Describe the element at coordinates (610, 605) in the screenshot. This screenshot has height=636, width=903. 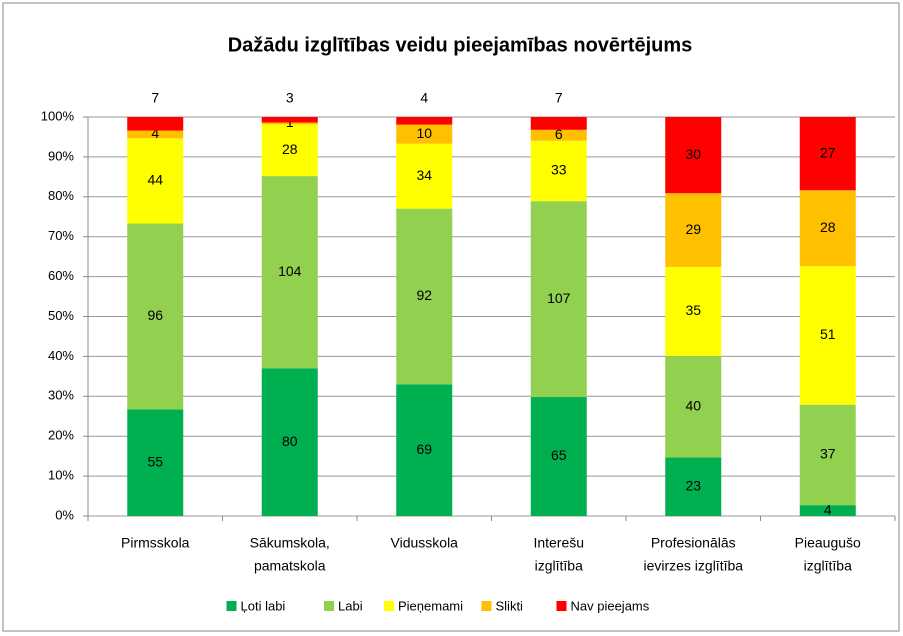
I see `legend-label: Nav pieejams` at that location.